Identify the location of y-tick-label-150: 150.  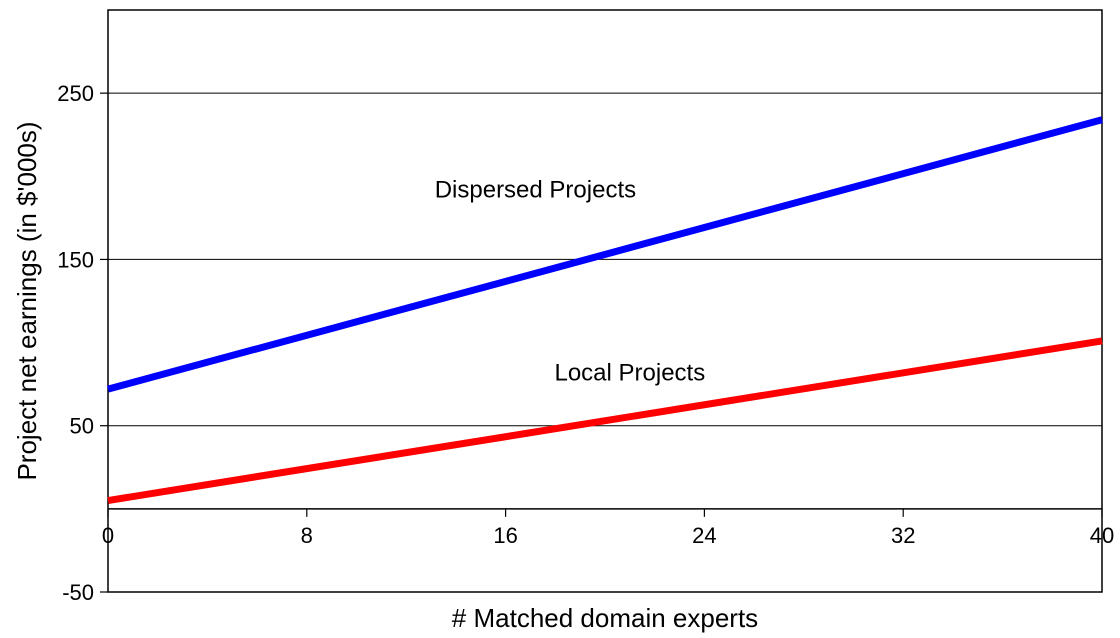
(75, 259).